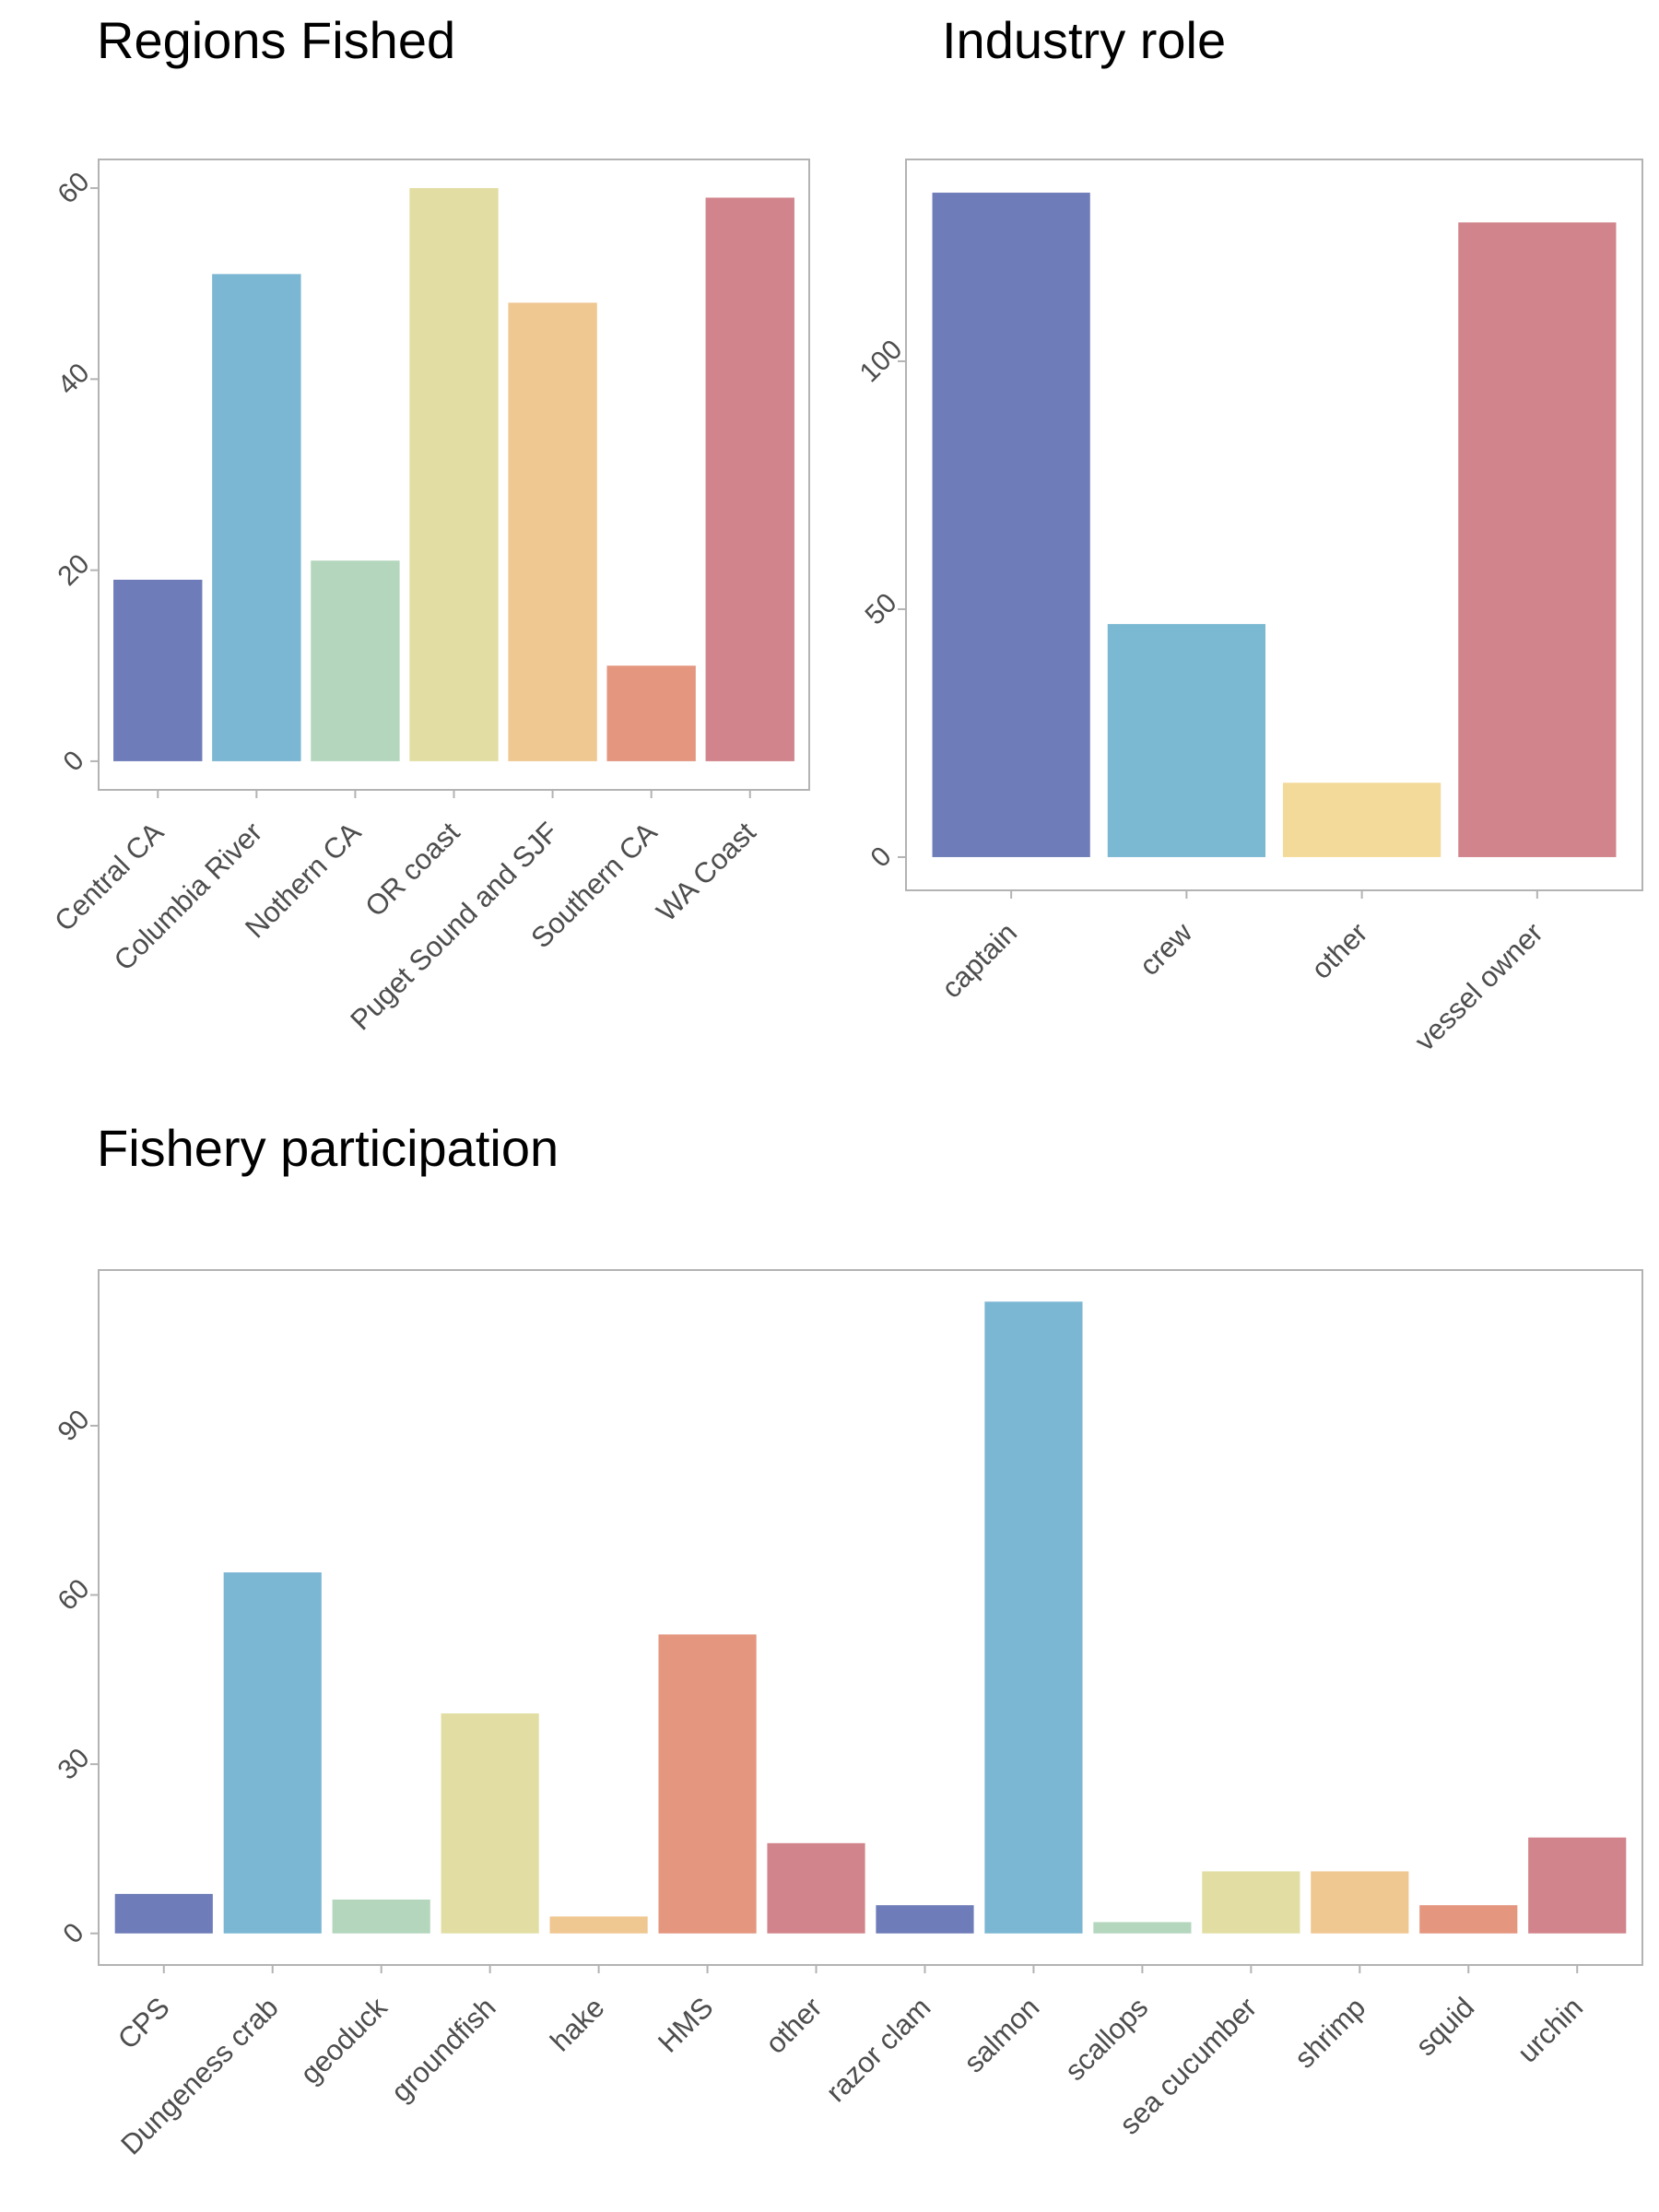  Describe the element at coordinates (74, 379) in the screenshot. I see `y-tick-label: 40` at that location.